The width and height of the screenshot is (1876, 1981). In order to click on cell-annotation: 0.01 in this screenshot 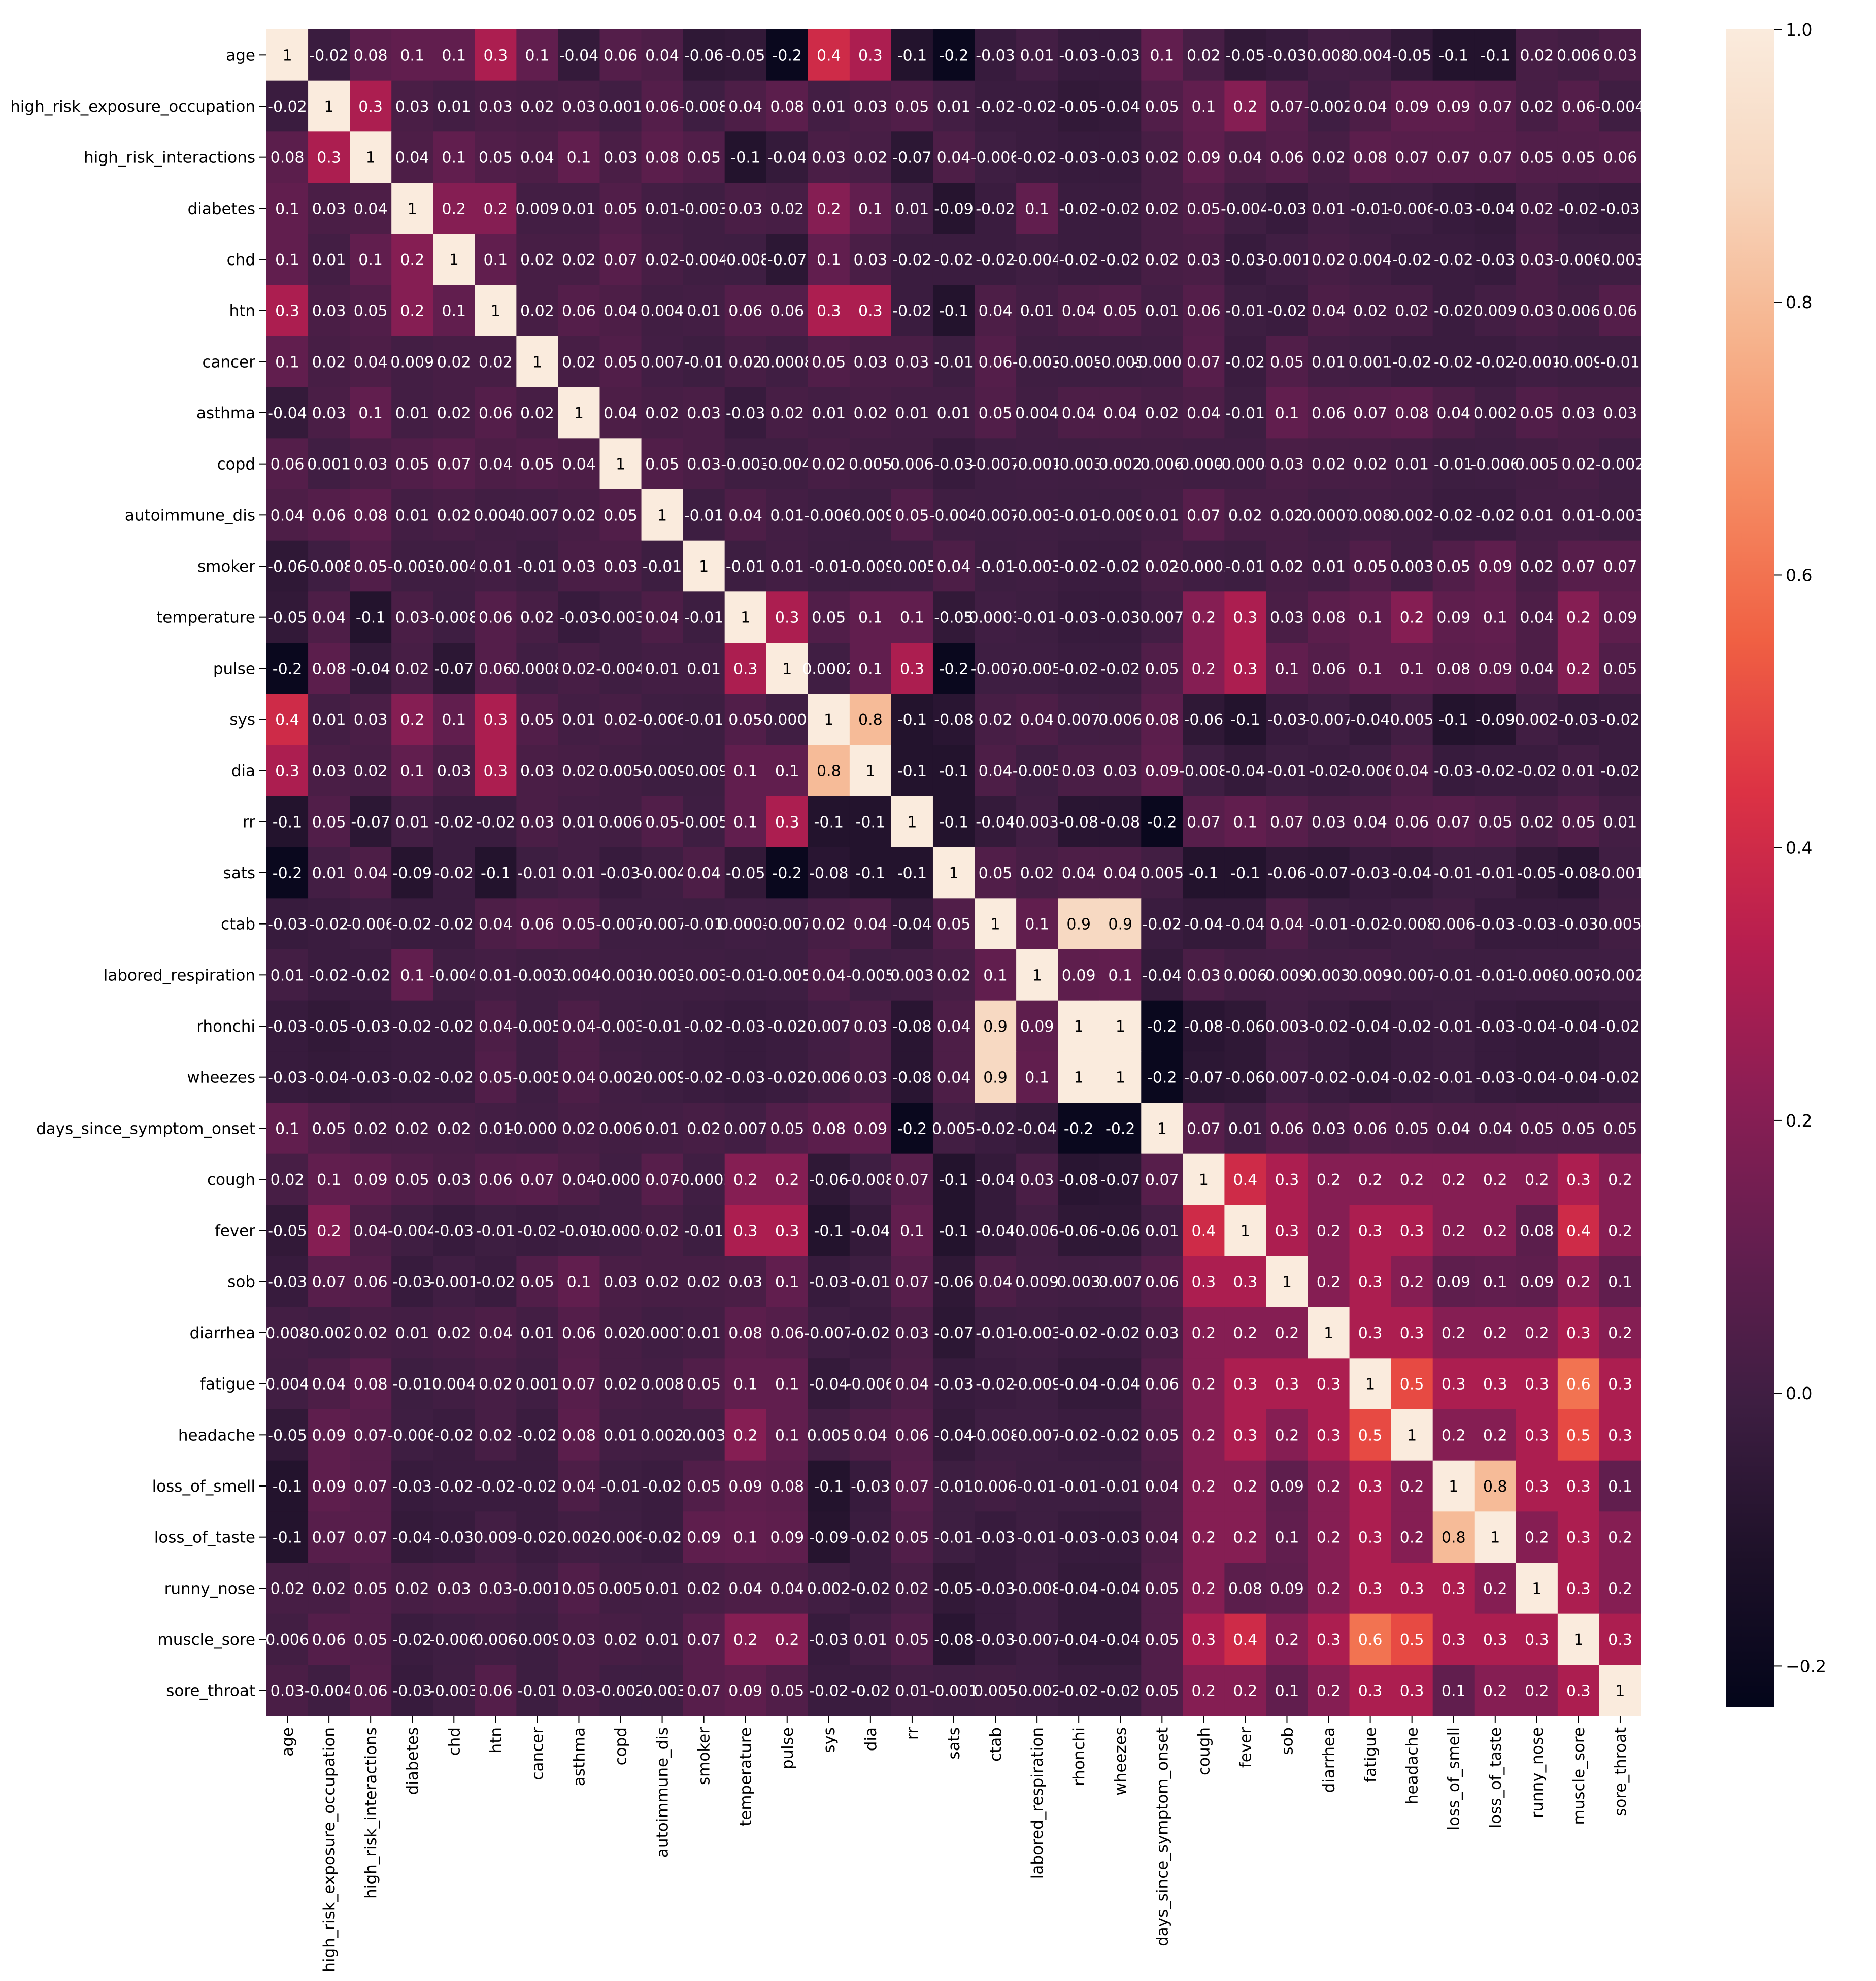, I will do `click(579, 720)`.